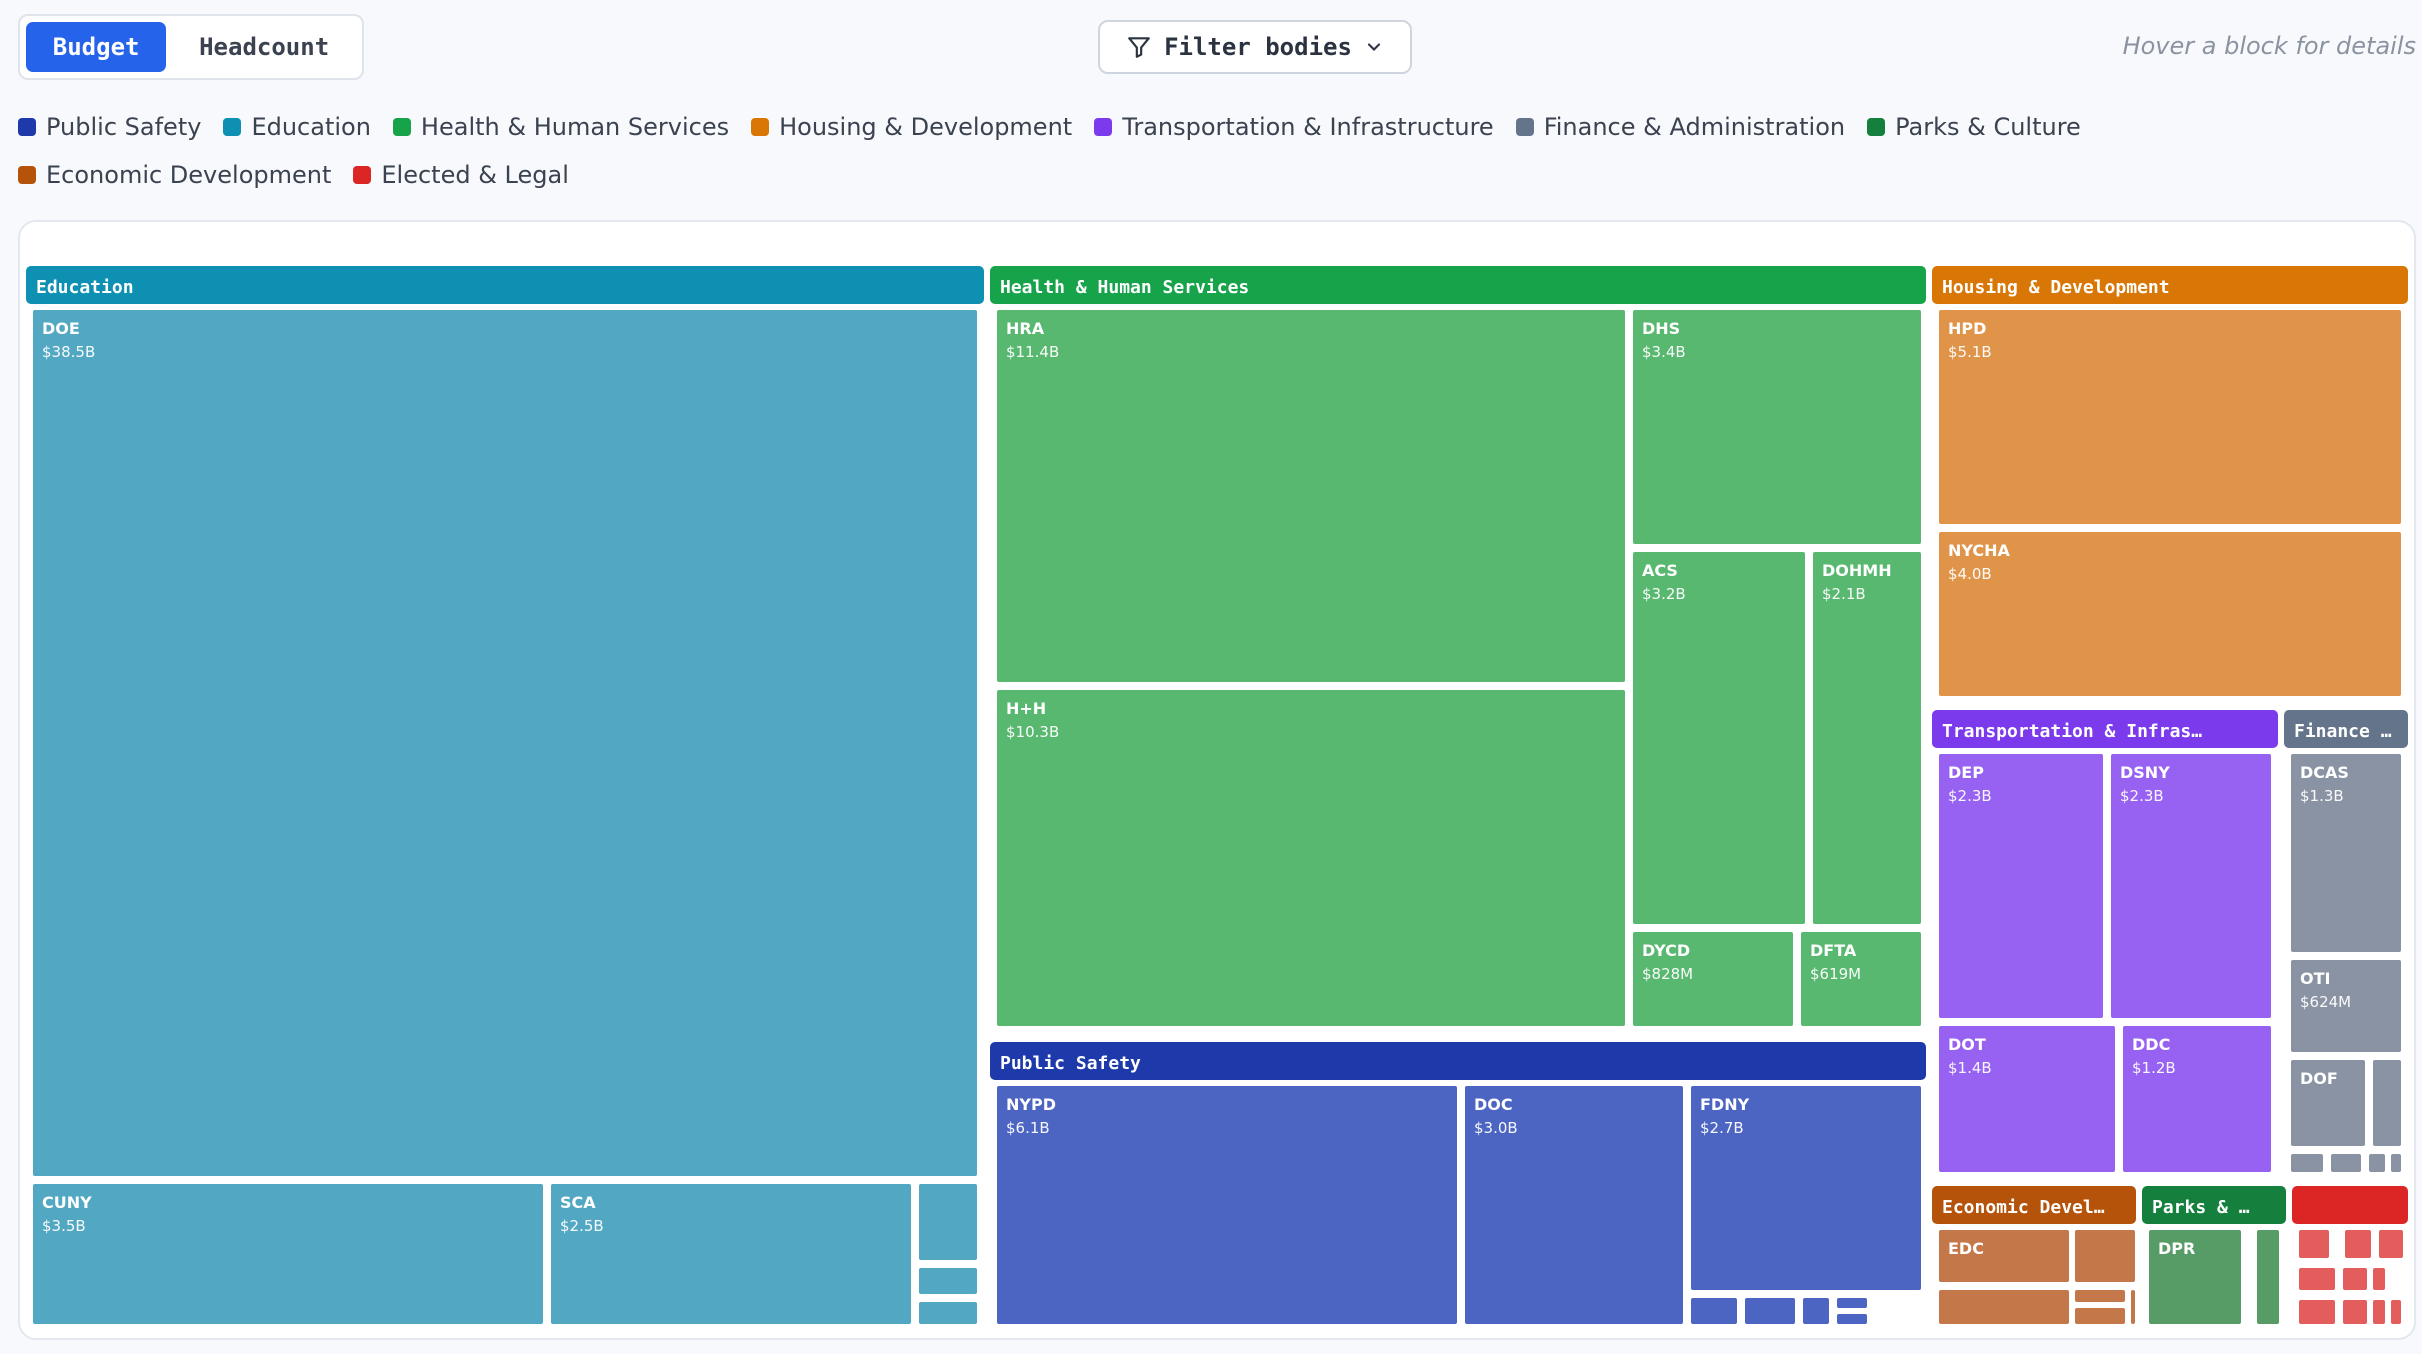 The image size is (2422, 1354). I want to click on tile-name: HPD, so click(1967, 328).